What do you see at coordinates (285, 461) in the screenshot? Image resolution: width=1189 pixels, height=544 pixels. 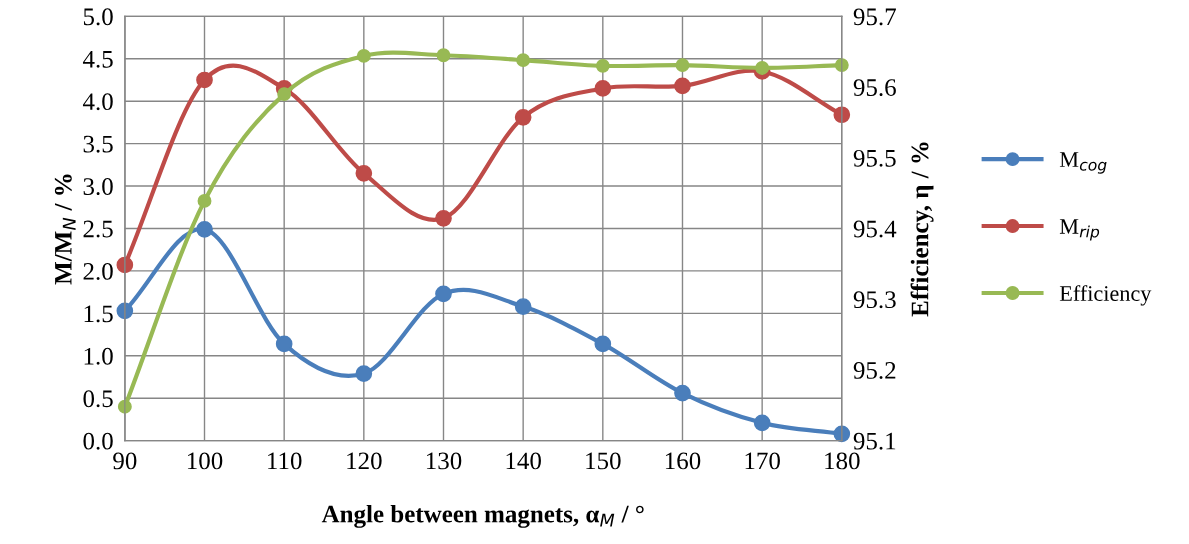 I see `x-tick-label: 110` at bounding box center [285, 461].